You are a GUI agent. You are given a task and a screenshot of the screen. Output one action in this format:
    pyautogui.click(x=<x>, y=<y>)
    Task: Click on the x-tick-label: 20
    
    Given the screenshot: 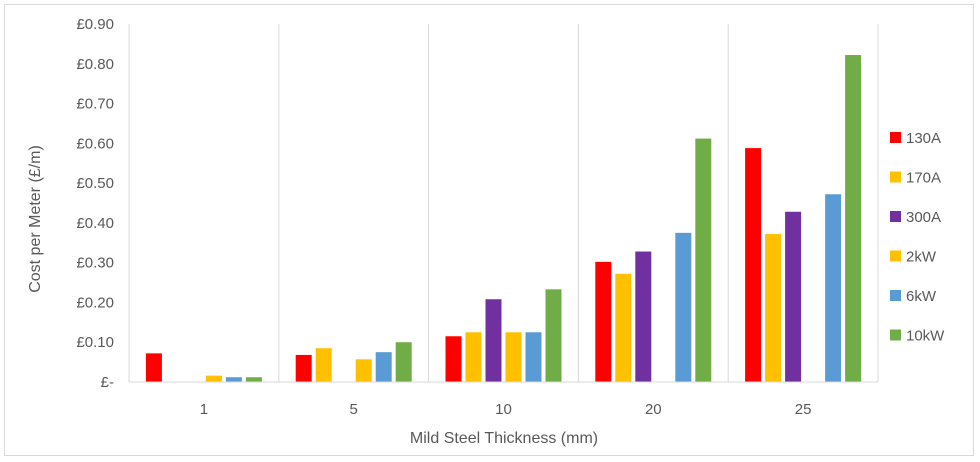 What is the action you would take?
    pyautogui.click(x=653, y=409)
    